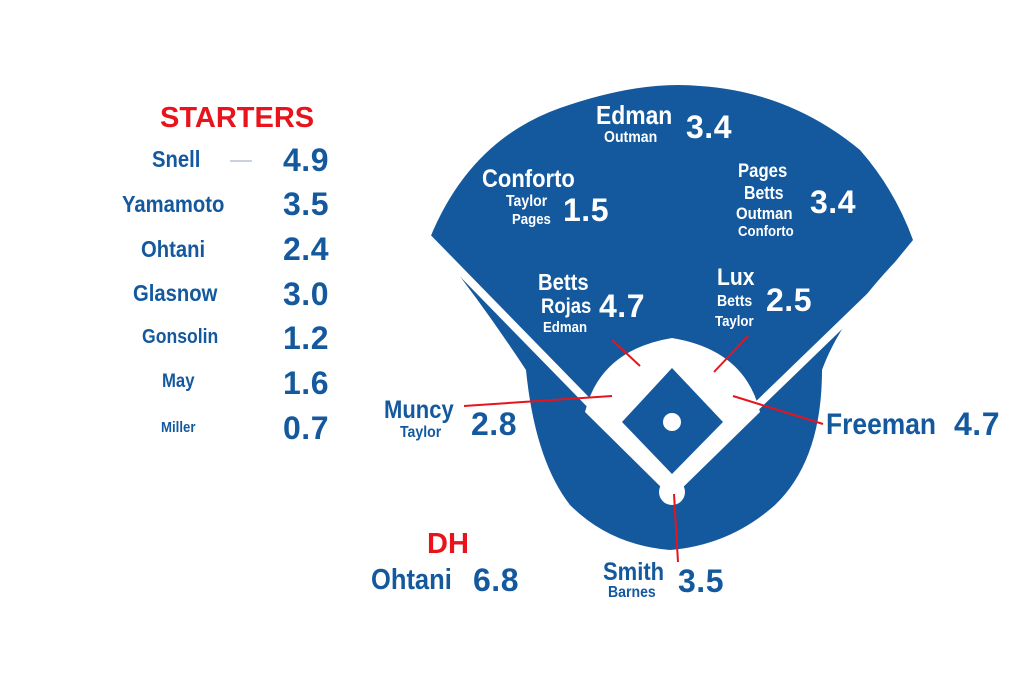  Describe the element at coordinates (736, 277) in the screenshot. I see `second-name: Lux` at that location.